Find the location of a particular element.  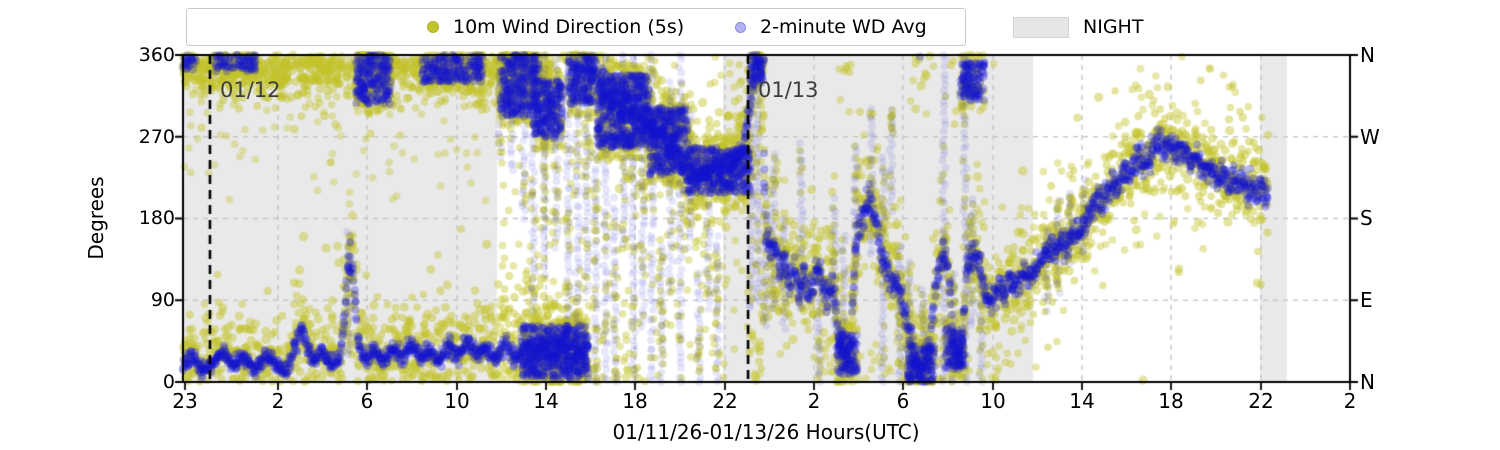

legend-label-night: NIGHT is located at coordinates (1113, 27).